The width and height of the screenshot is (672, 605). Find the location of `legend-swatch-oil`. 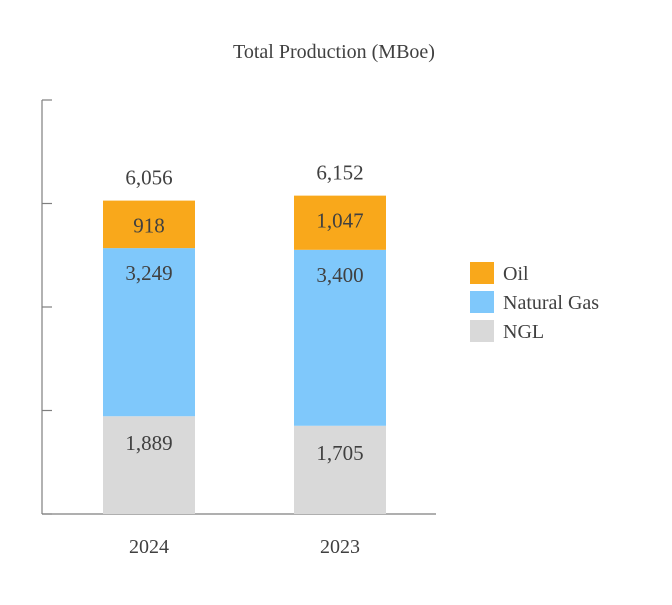

legend-swatch-oil is located at coordinates (482, 273).